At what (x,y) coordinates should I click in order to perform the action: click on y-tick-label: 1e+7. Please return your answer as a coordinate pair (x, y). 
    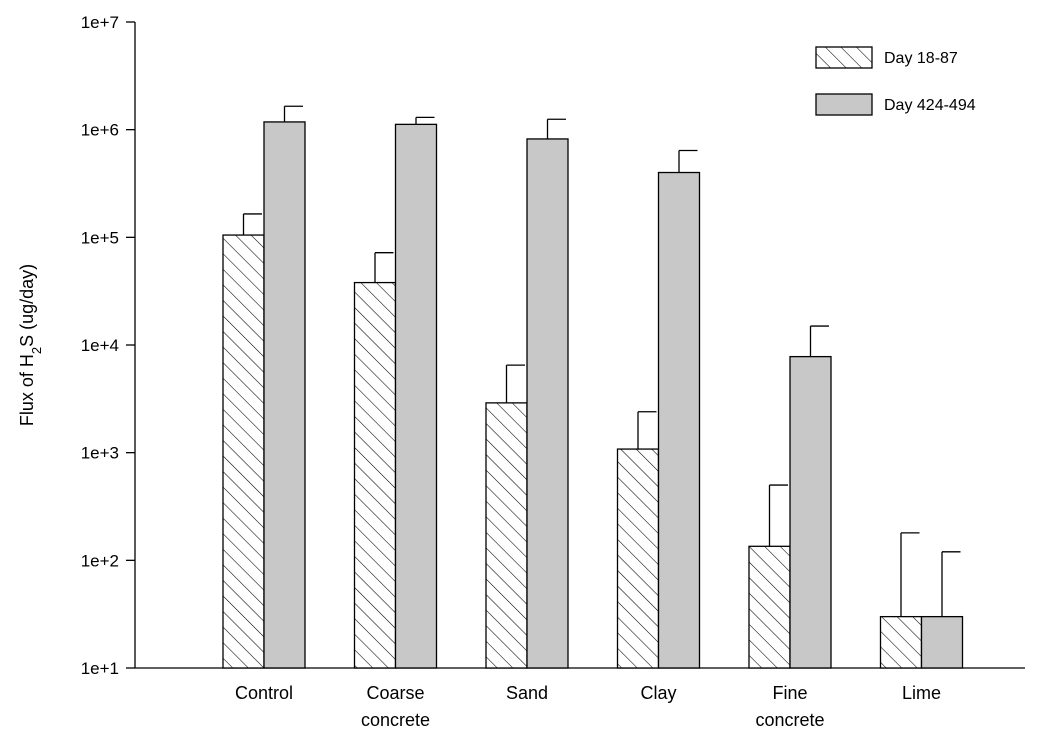
    Looking at the image, I should click on (100, 22).